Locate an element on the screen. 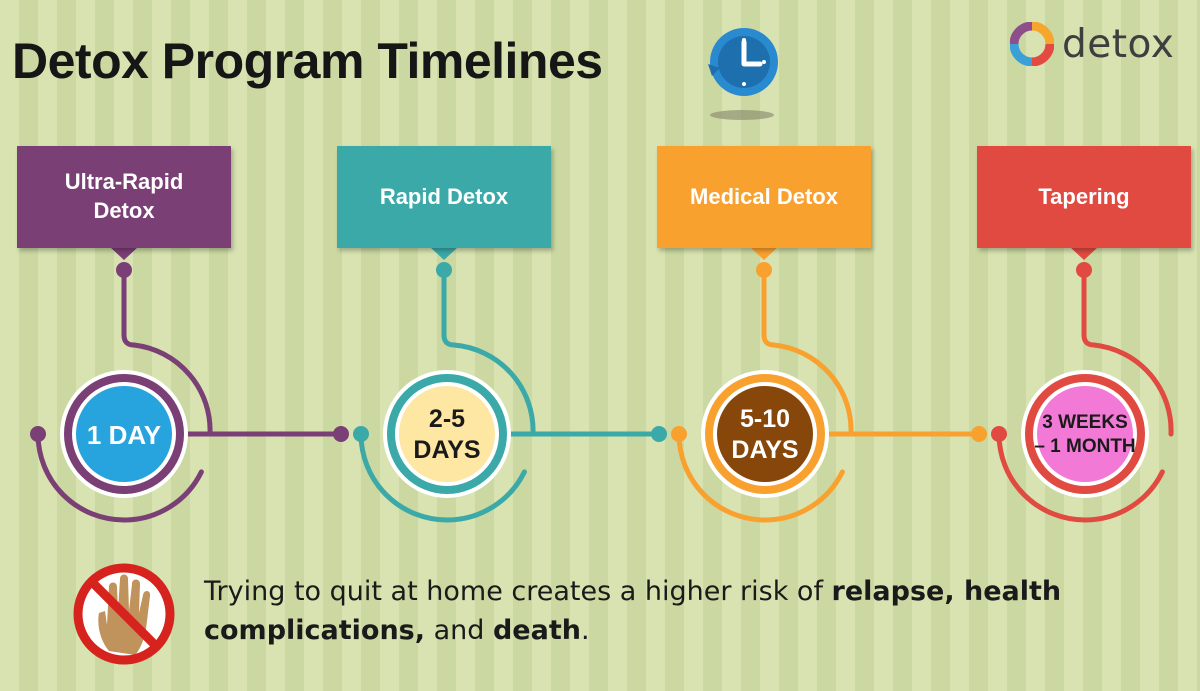 Image resolution: width=1200 pixels, height=691 pixels. stage-label: Ultra-Rapid Detox is located at coordinates (124, 196).